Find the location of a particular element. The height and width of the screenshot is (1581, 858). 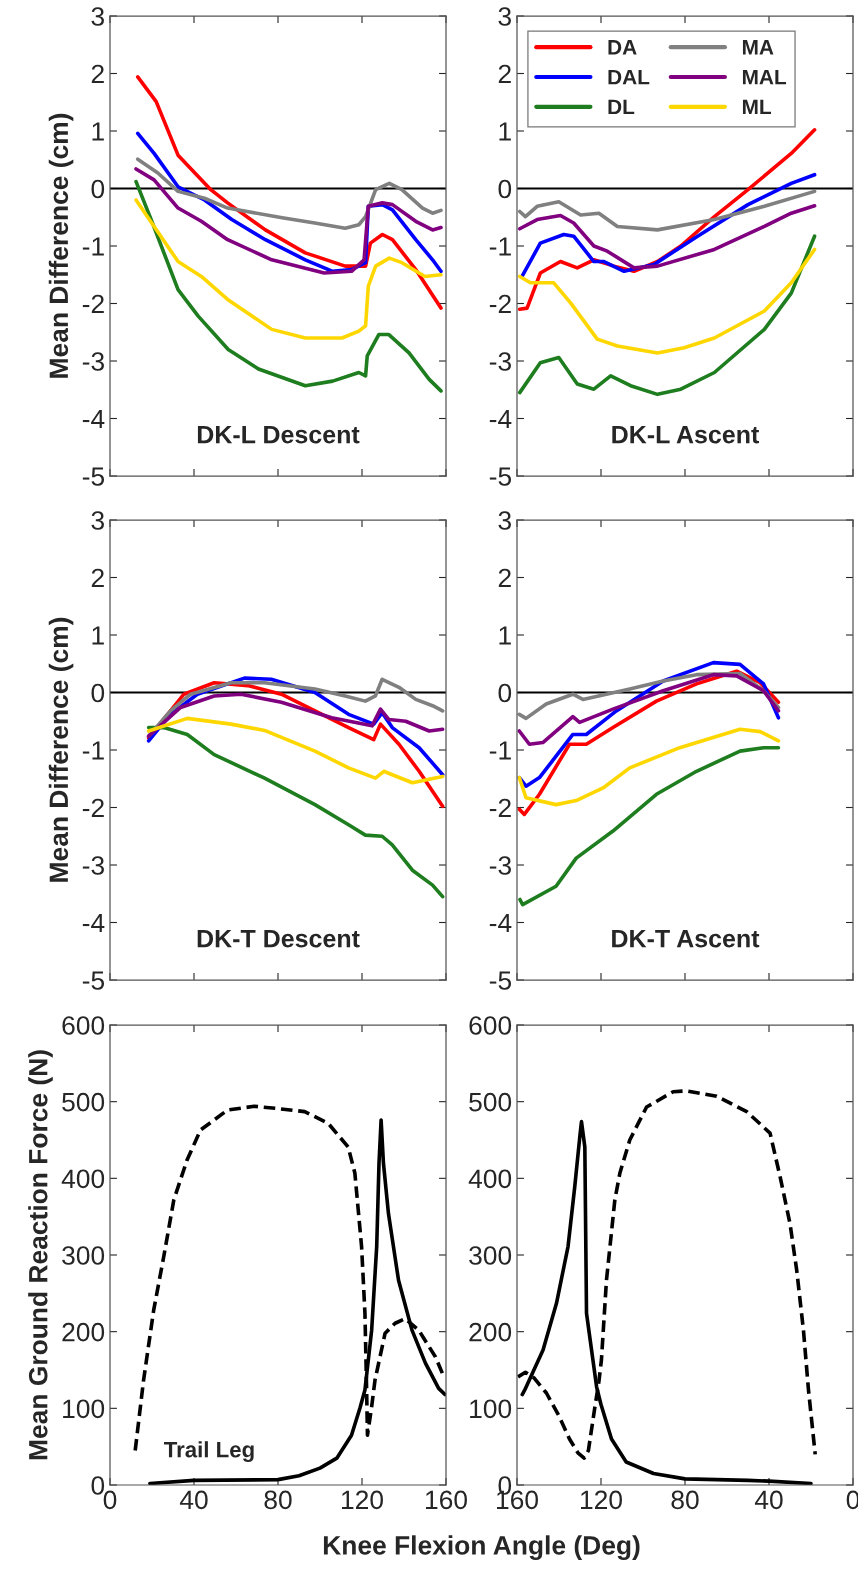

legend-label: MAL is located at coordinates (764, 77).